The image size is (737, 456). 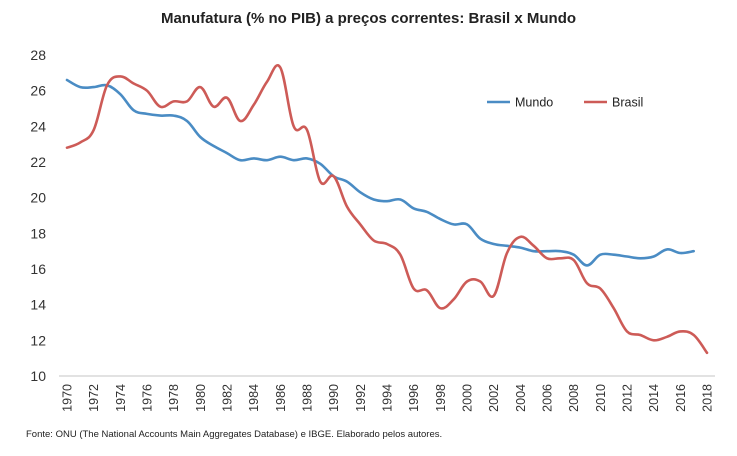 I want to click on x-tick-label: 1996, so click(x=414, y=398).